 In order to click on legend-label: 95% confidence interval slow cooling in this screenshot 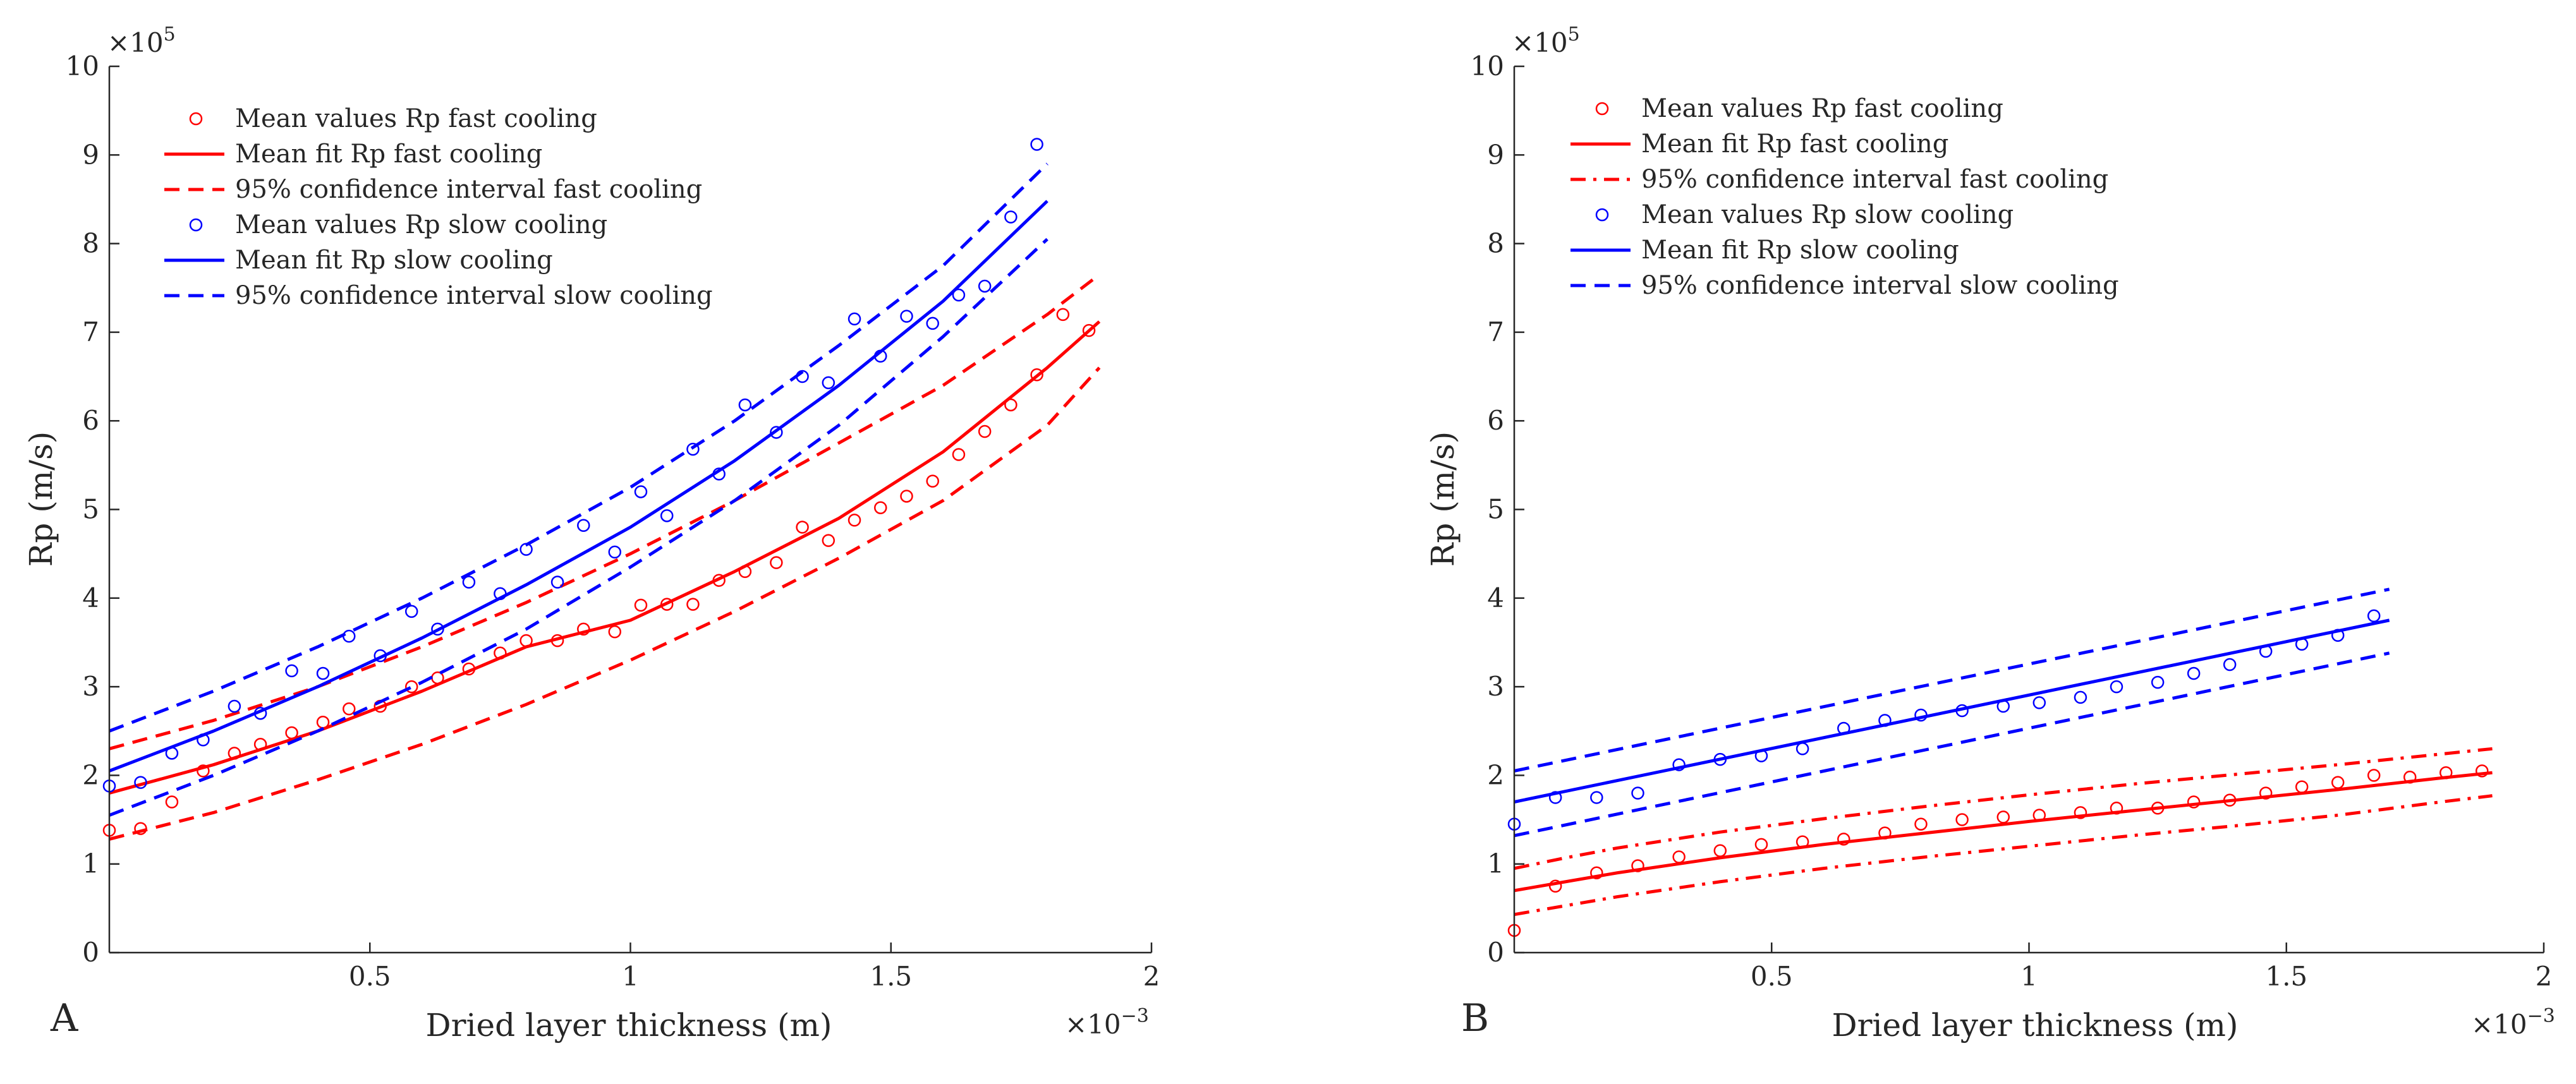, I will do `click(474, 295)`.